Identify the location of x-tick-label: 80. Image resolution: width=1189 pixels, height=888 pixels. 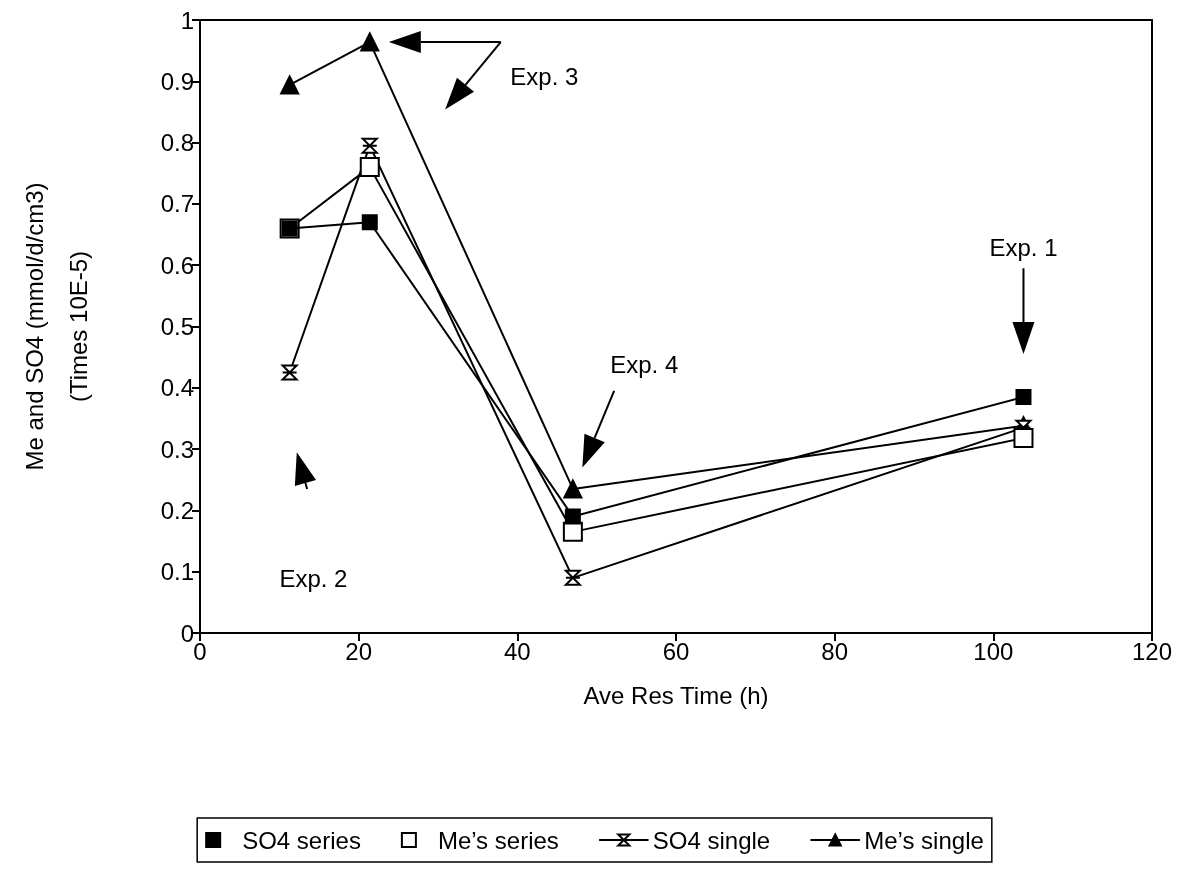
(835, 651).